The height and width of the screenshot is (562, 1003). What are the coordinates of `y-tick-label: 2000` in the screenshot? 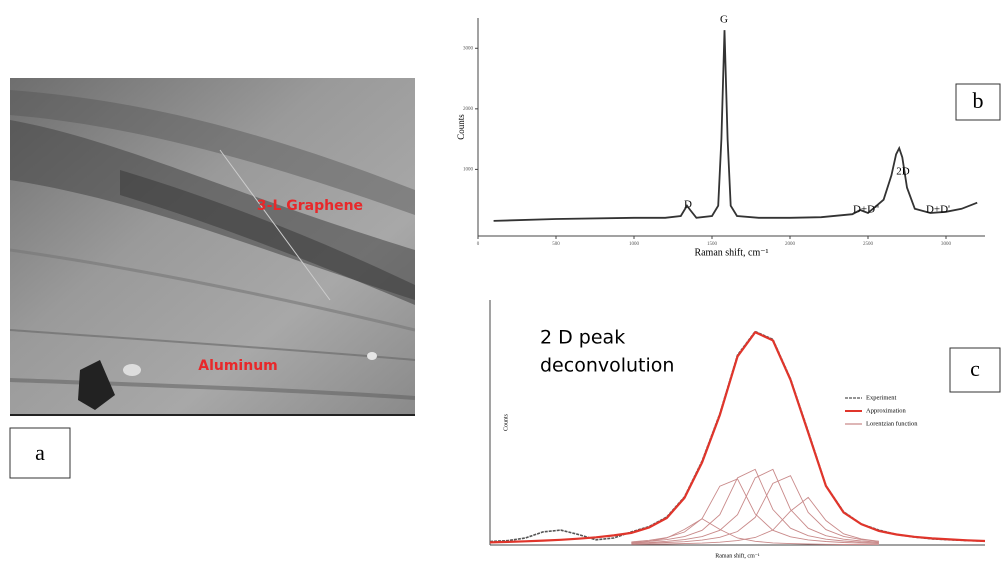 It's located at (468, 109).